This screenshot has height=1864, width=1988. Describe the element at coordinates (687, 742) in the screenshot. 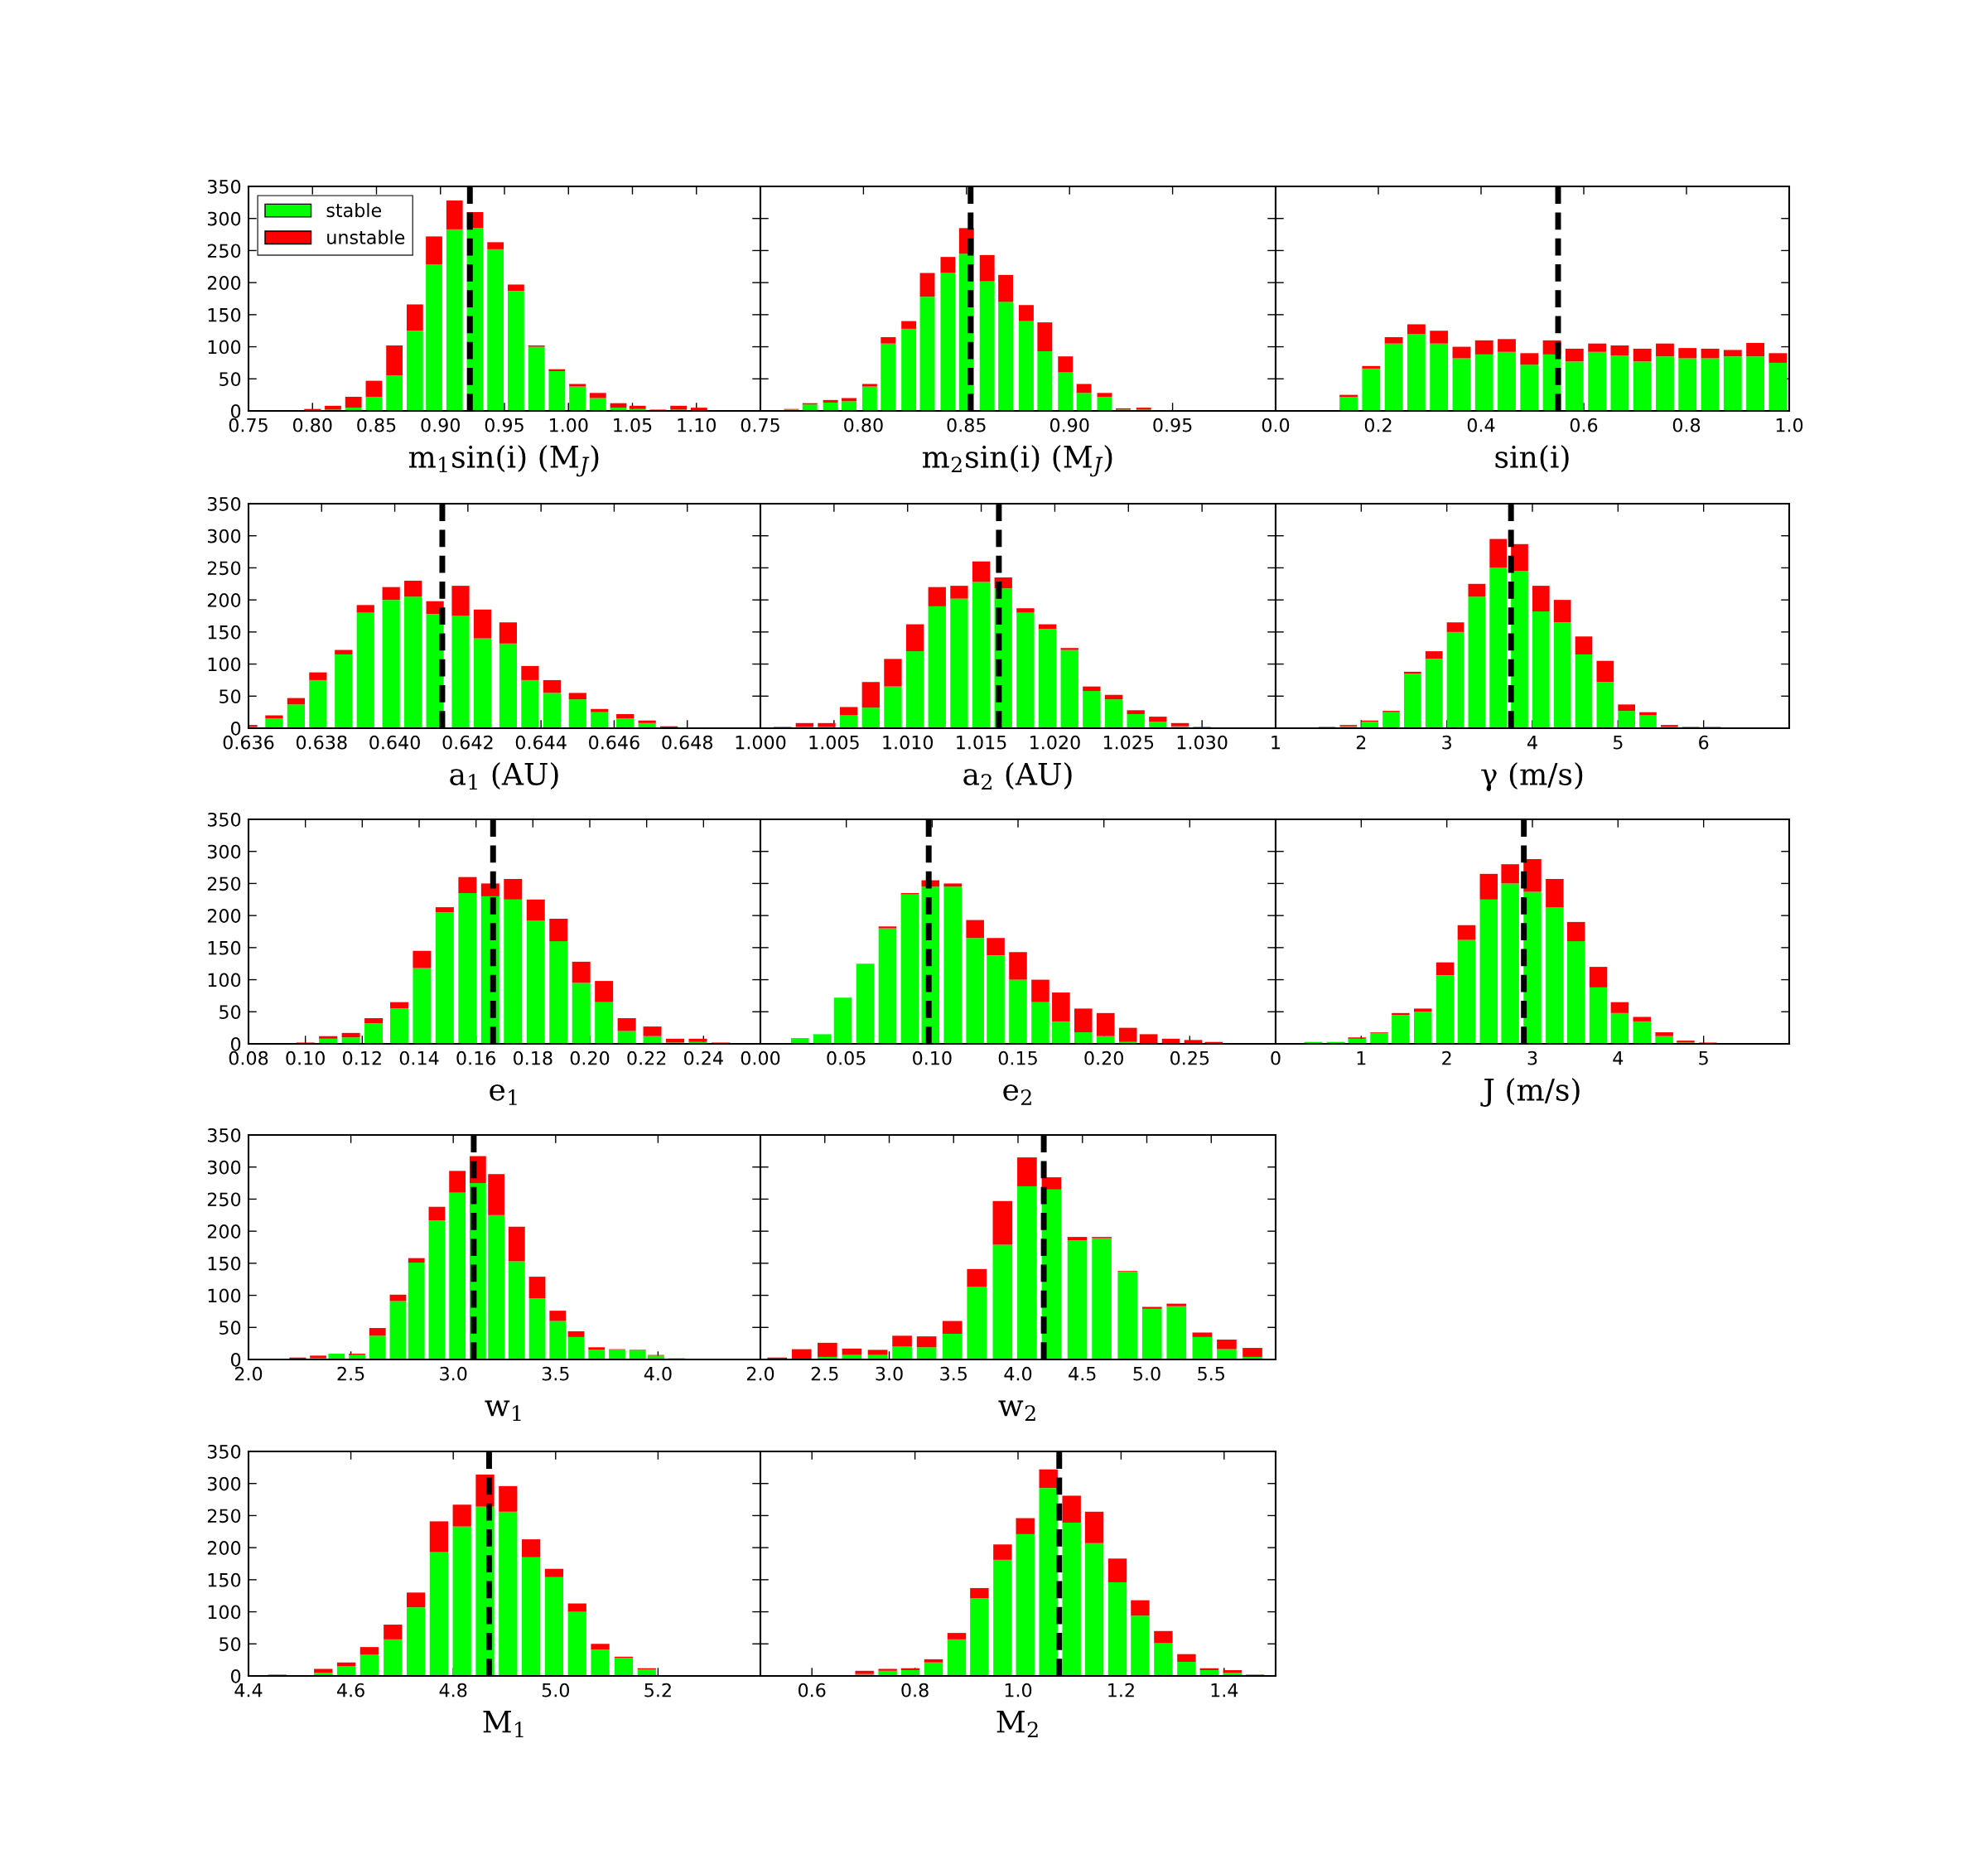

I see `x-tick-label: 0.648` at that location.